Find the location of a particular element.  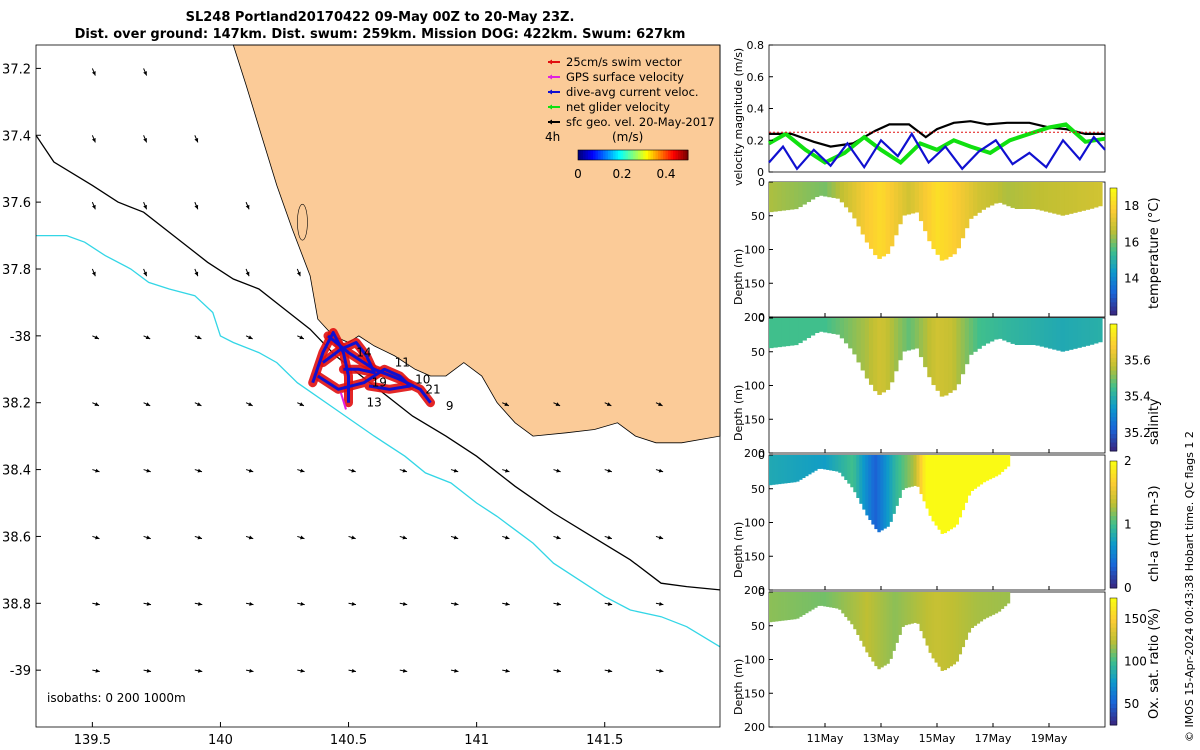

oxygen-section-colorbar-frame is located at coordinates (1113, 661).